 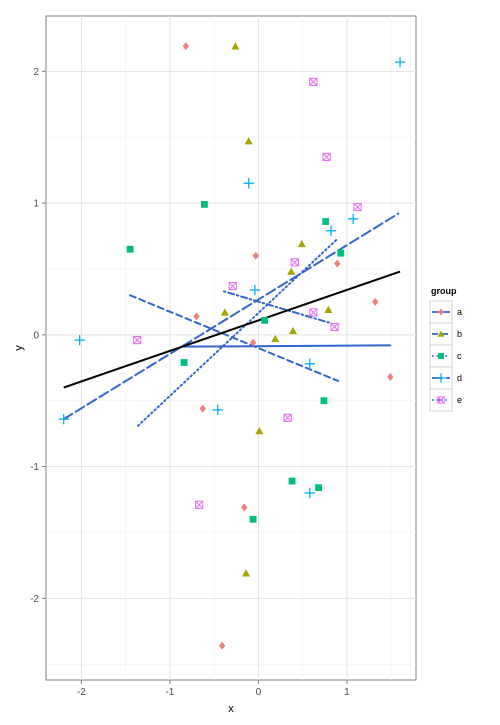 I want to click on legend-label-c: c, so click(x=459, y=356).